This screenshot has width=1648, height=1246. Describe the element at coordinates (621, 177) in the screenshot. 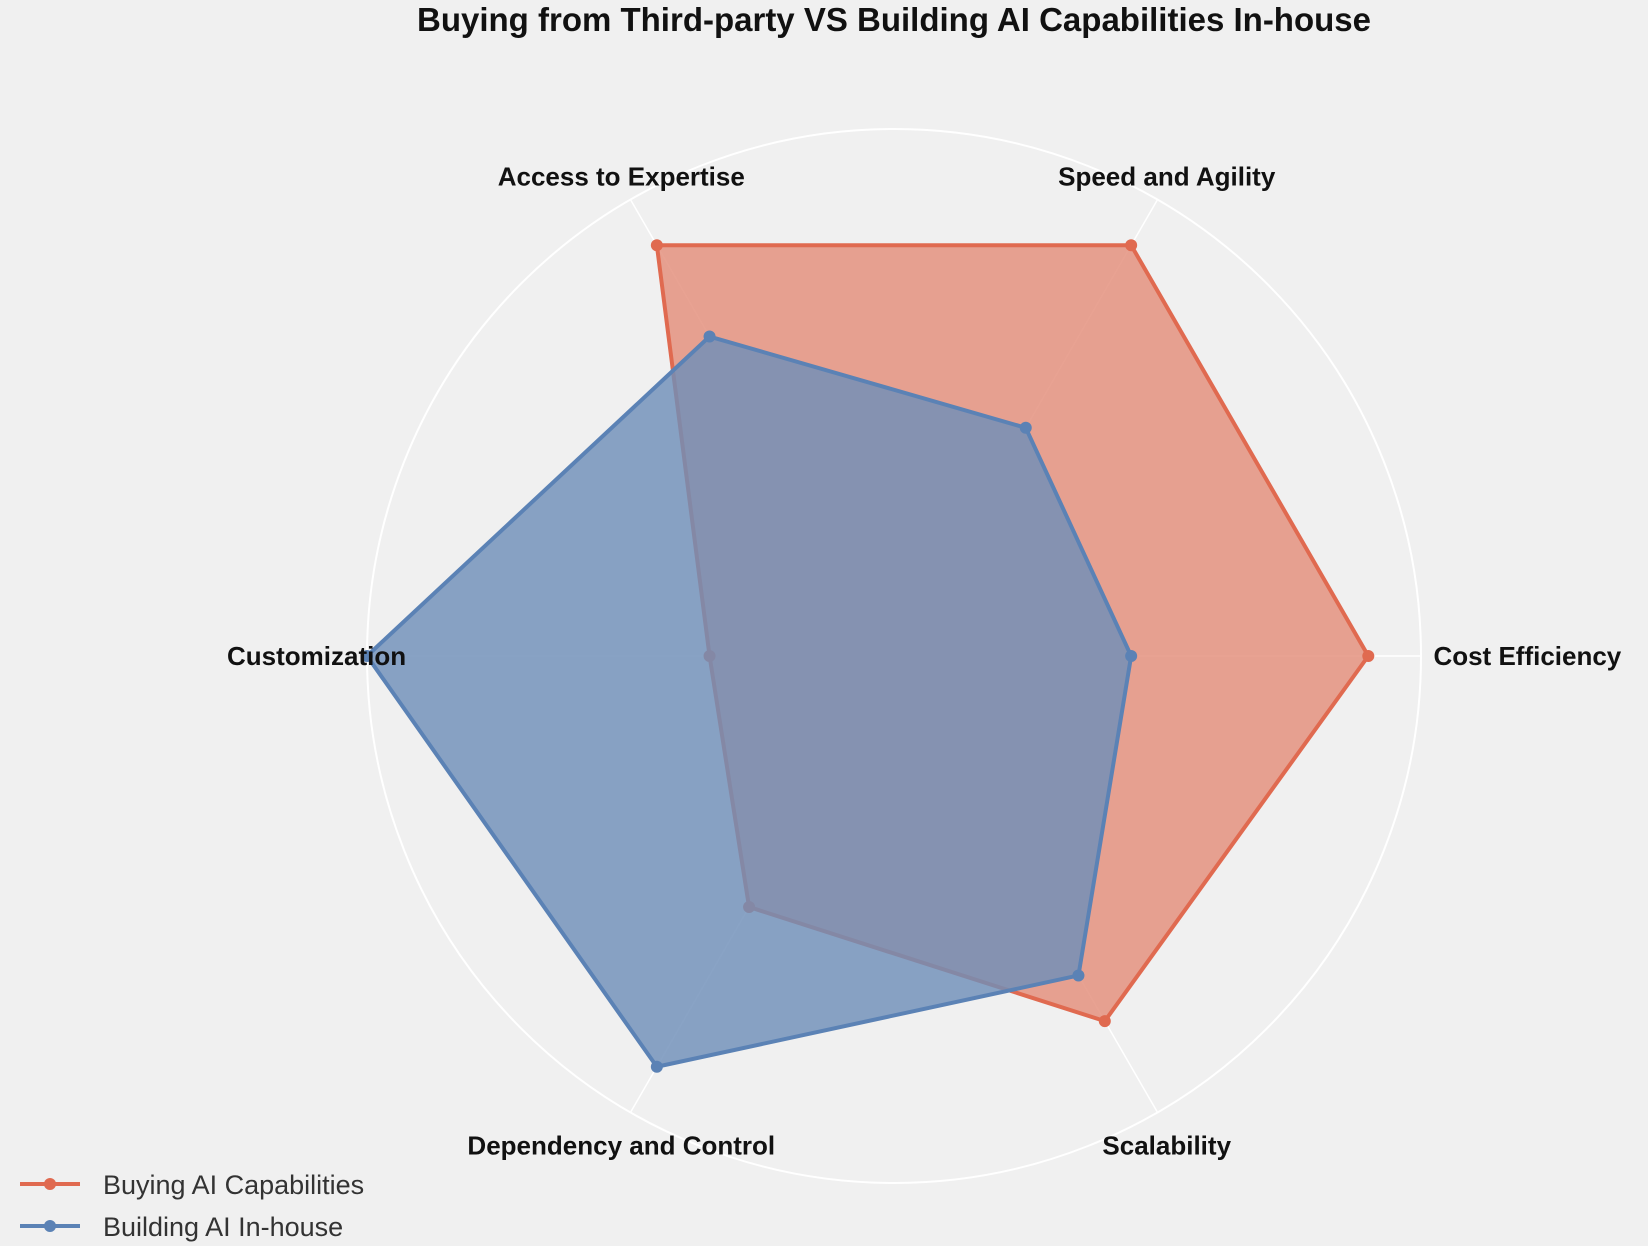

I see `axis-label: Access to Expertise` at that location.